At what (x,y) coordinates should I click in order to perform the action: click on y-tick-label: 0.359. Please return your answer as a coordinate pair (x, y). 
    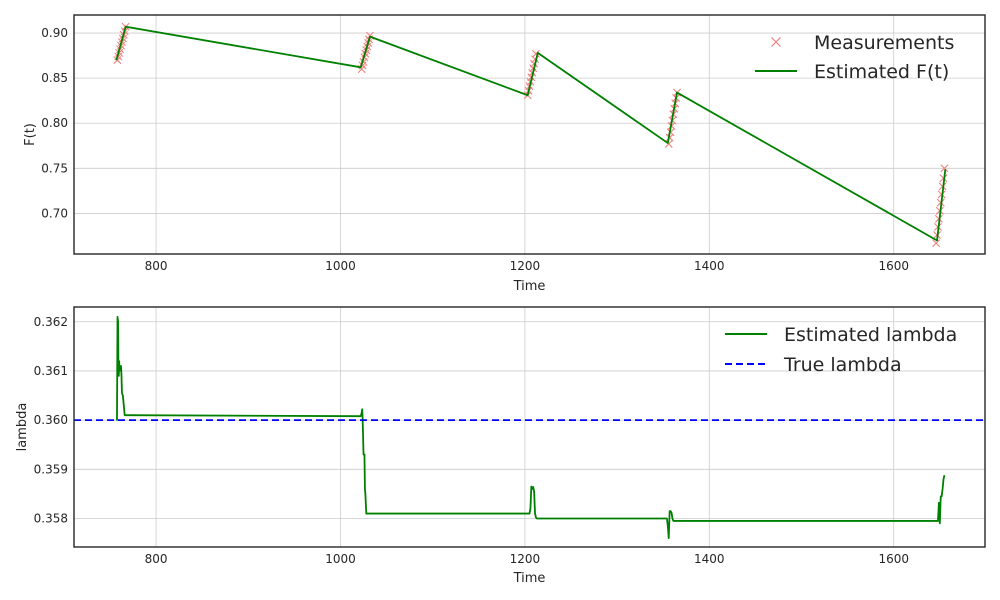
    Looking at the image, I should click on (51, 469).